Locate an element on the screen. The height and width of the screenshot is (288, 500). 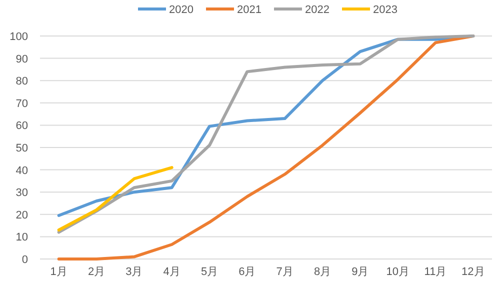
y-tick-label: 10 is located at coordinates (22, 238).